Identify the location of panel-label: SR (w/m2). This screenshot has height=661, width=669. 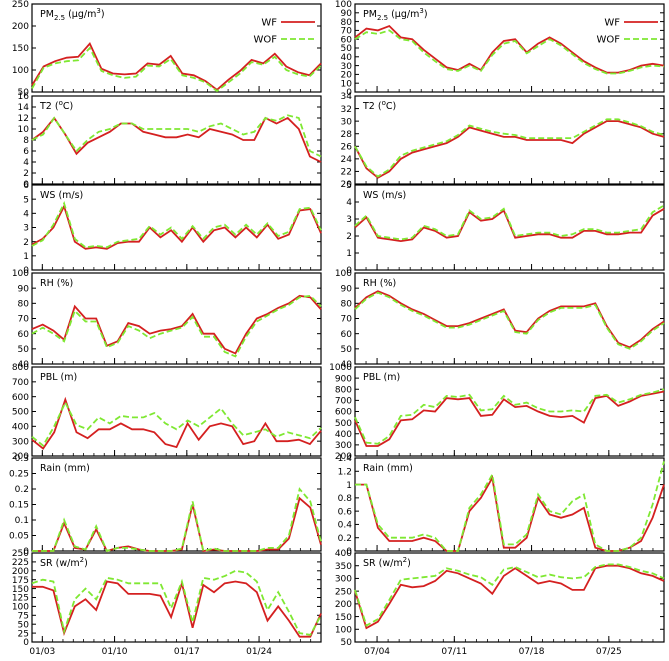
(64, 562).